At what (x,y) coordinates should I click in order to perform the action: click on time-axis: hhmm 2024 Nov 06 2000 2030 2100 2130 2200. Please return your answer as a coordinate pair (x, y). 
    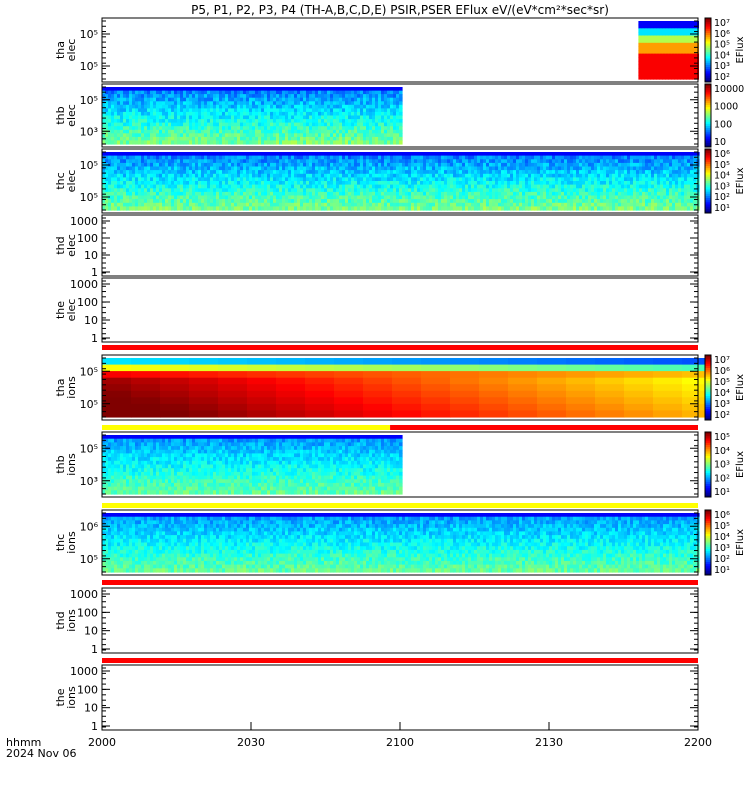
    Looking at the image, I should click on (359, 741).